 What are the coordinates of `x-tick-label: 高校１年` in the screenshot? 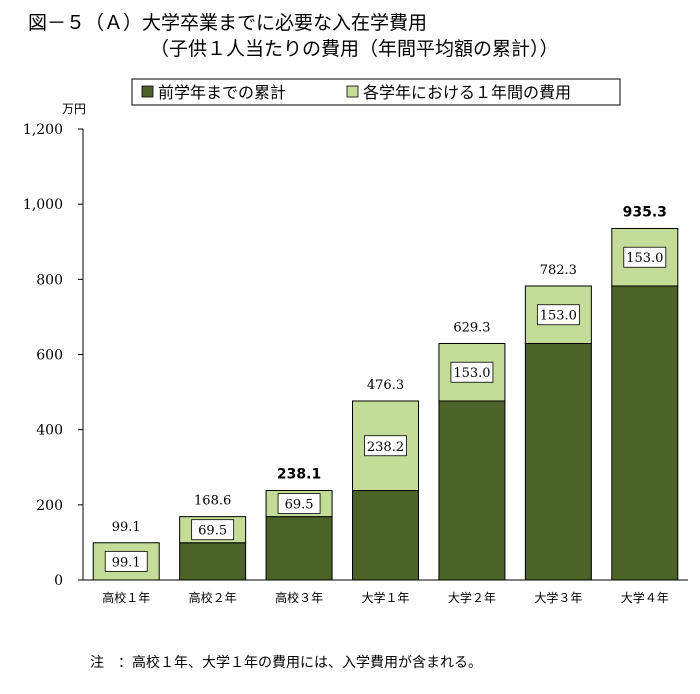 It's located at (126, 597).